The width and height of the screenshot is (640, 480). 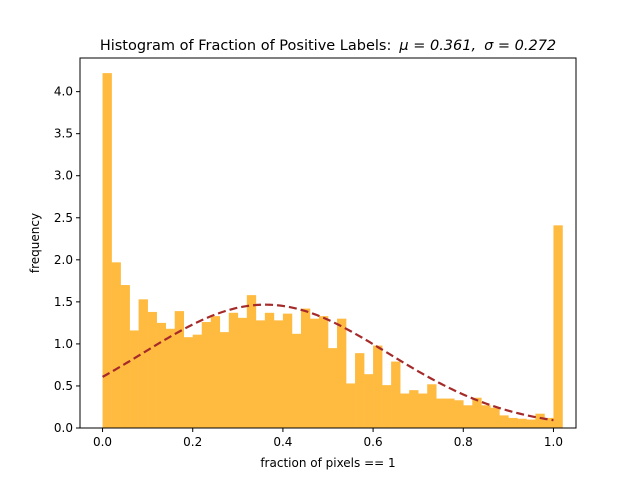 I want to click on x-tick-label: 0.0, so click(x=102, y=442).